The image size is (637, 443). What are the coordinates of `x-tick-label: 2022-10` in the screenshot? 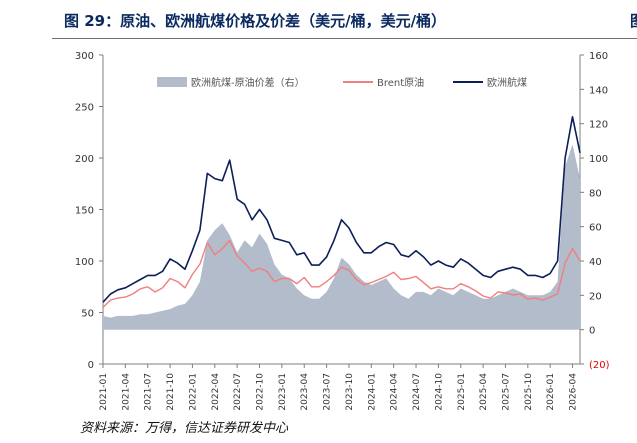 It's located at (261, 392).